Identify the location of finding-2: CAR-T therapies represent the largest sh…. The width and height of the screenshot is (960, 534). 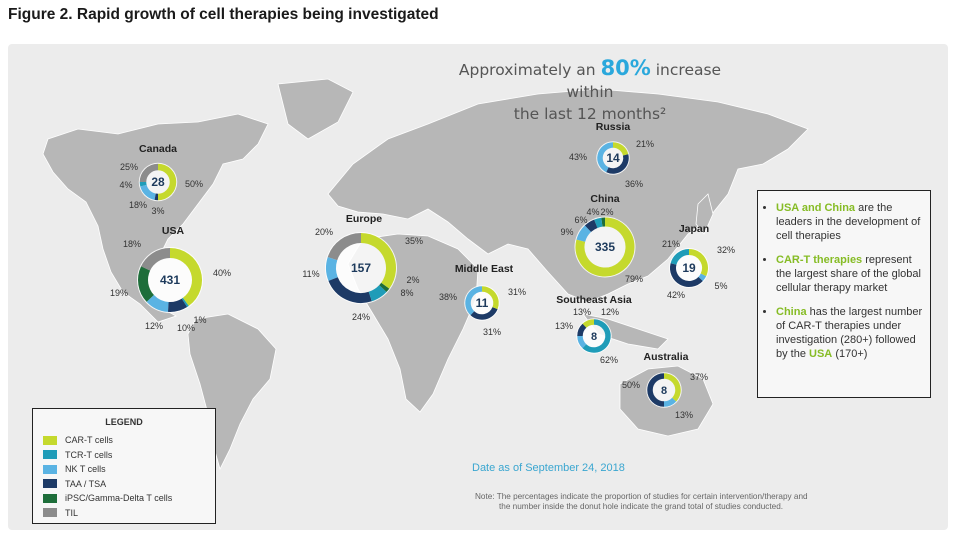
(850, 274).